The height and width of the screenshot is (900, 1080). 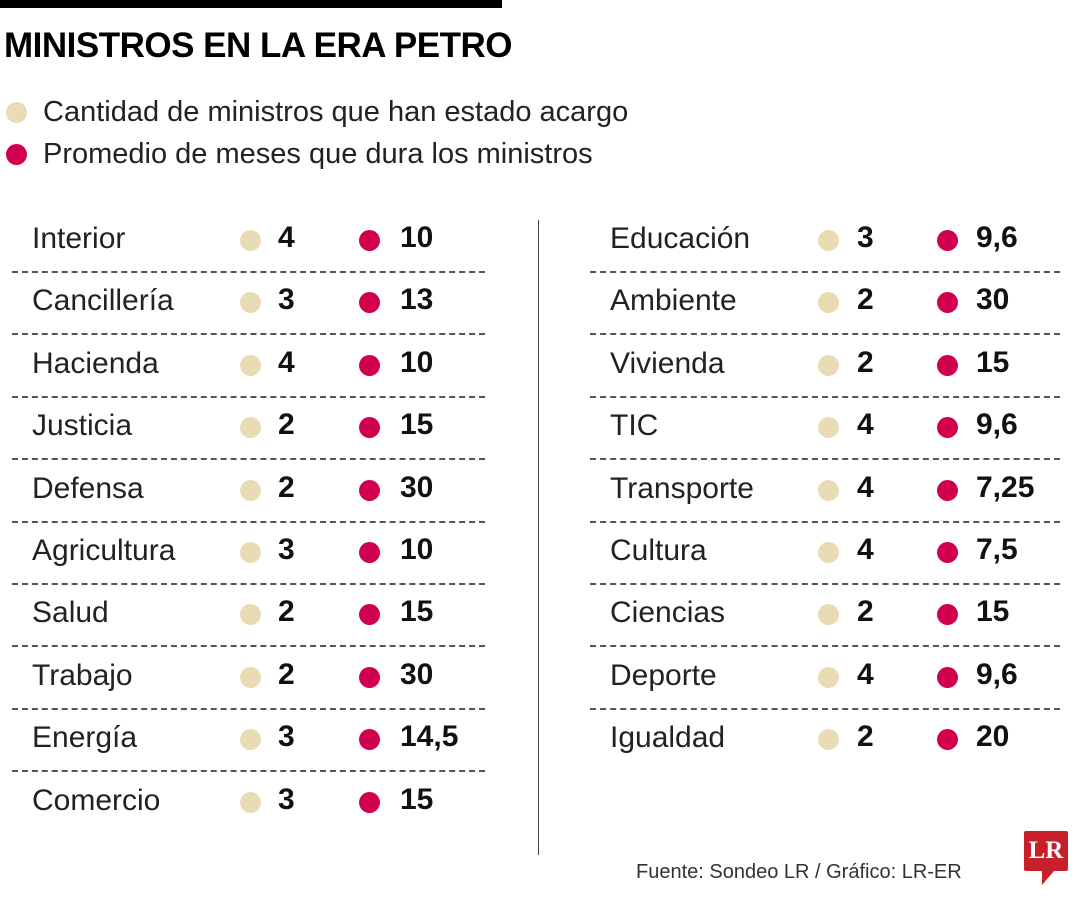 I want to click on ministry-name: Energía, so click(x=85, y=738).